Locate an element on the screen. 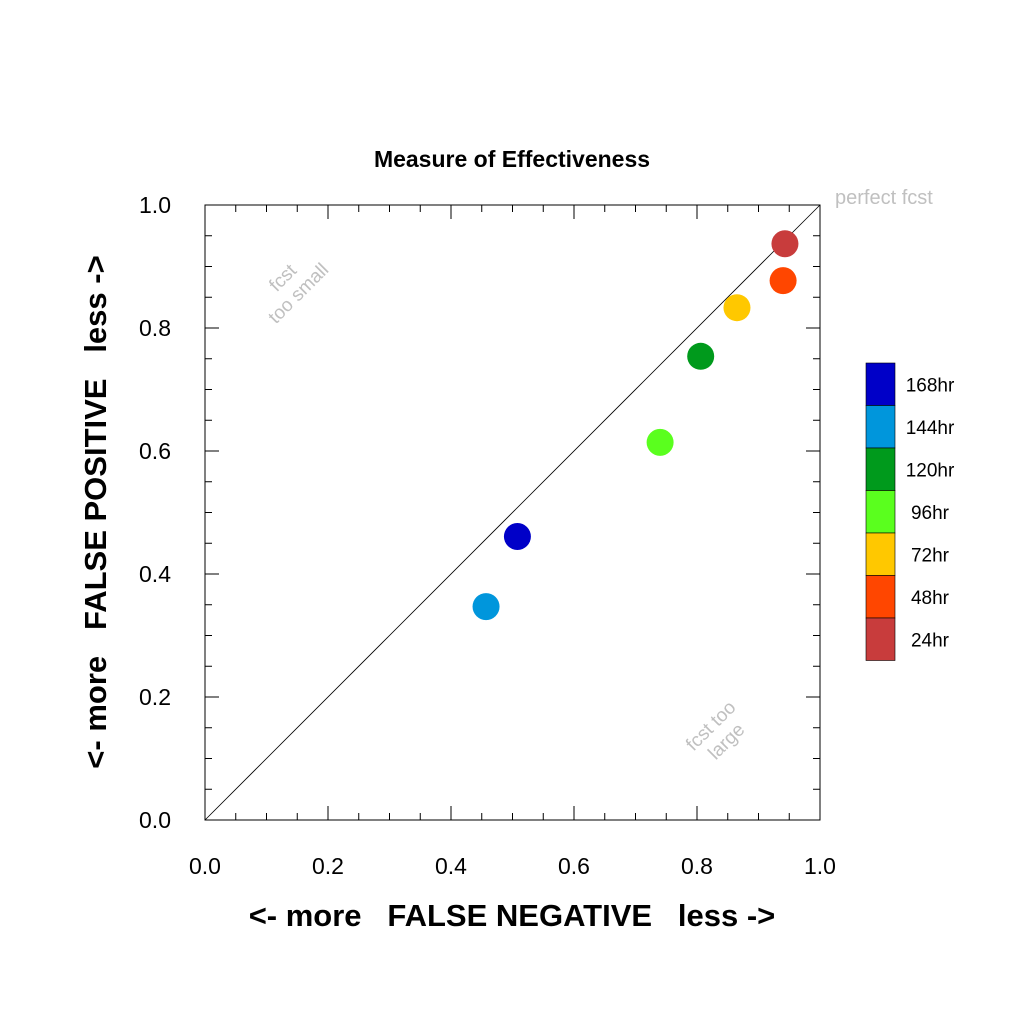 Image resolution: width=1024 pixels, height=1024 pixels. x-tick-label: 0.2 is located at coordinates (328, 866).